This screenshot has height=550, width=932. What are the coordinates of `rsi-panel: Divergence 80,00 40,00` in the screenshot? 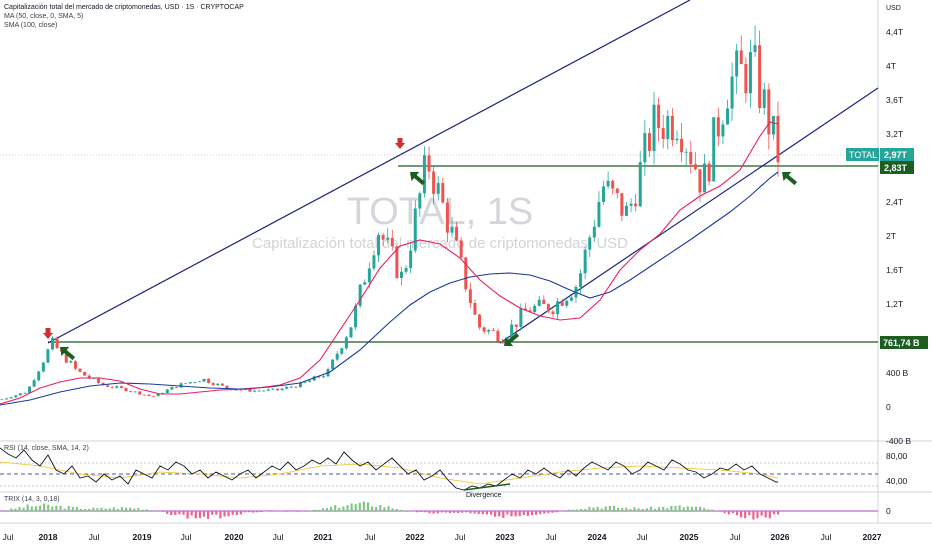 It's located at (454, 473).